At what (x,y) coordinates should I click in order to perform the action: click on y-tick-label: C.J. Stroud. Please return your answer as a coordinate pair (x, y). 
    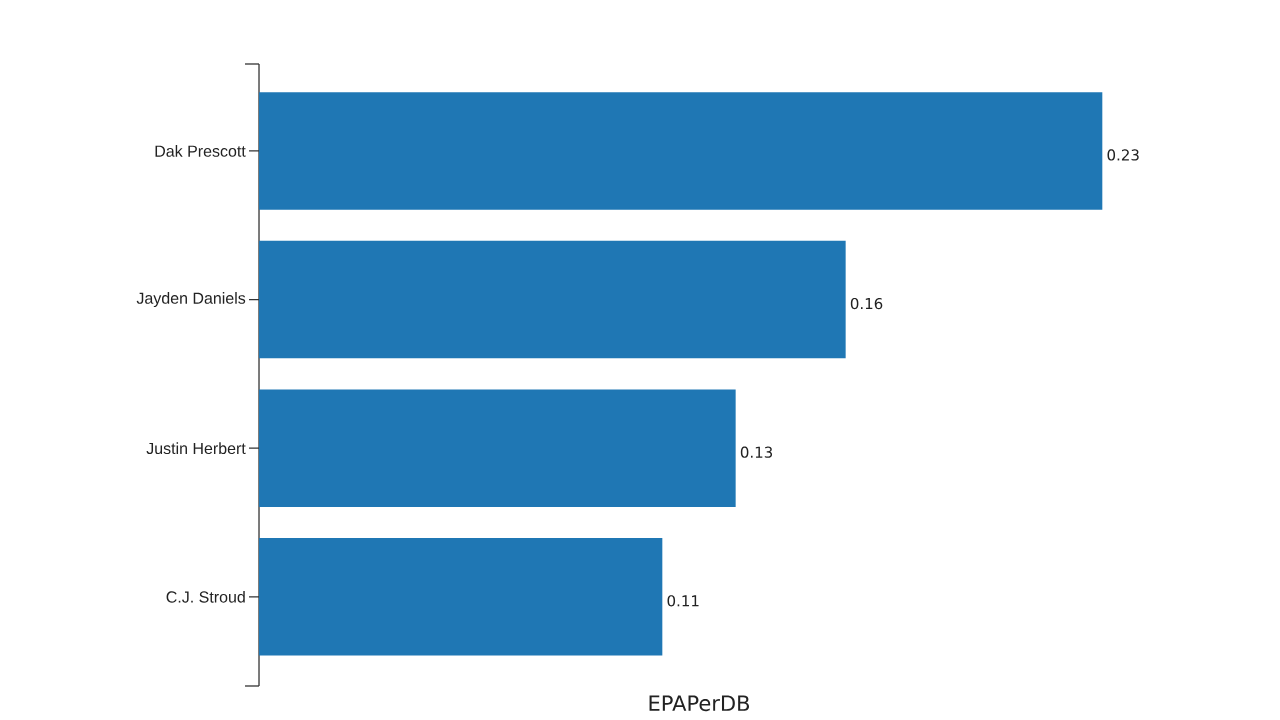
    Looking at the image, I should click on (205, 596).